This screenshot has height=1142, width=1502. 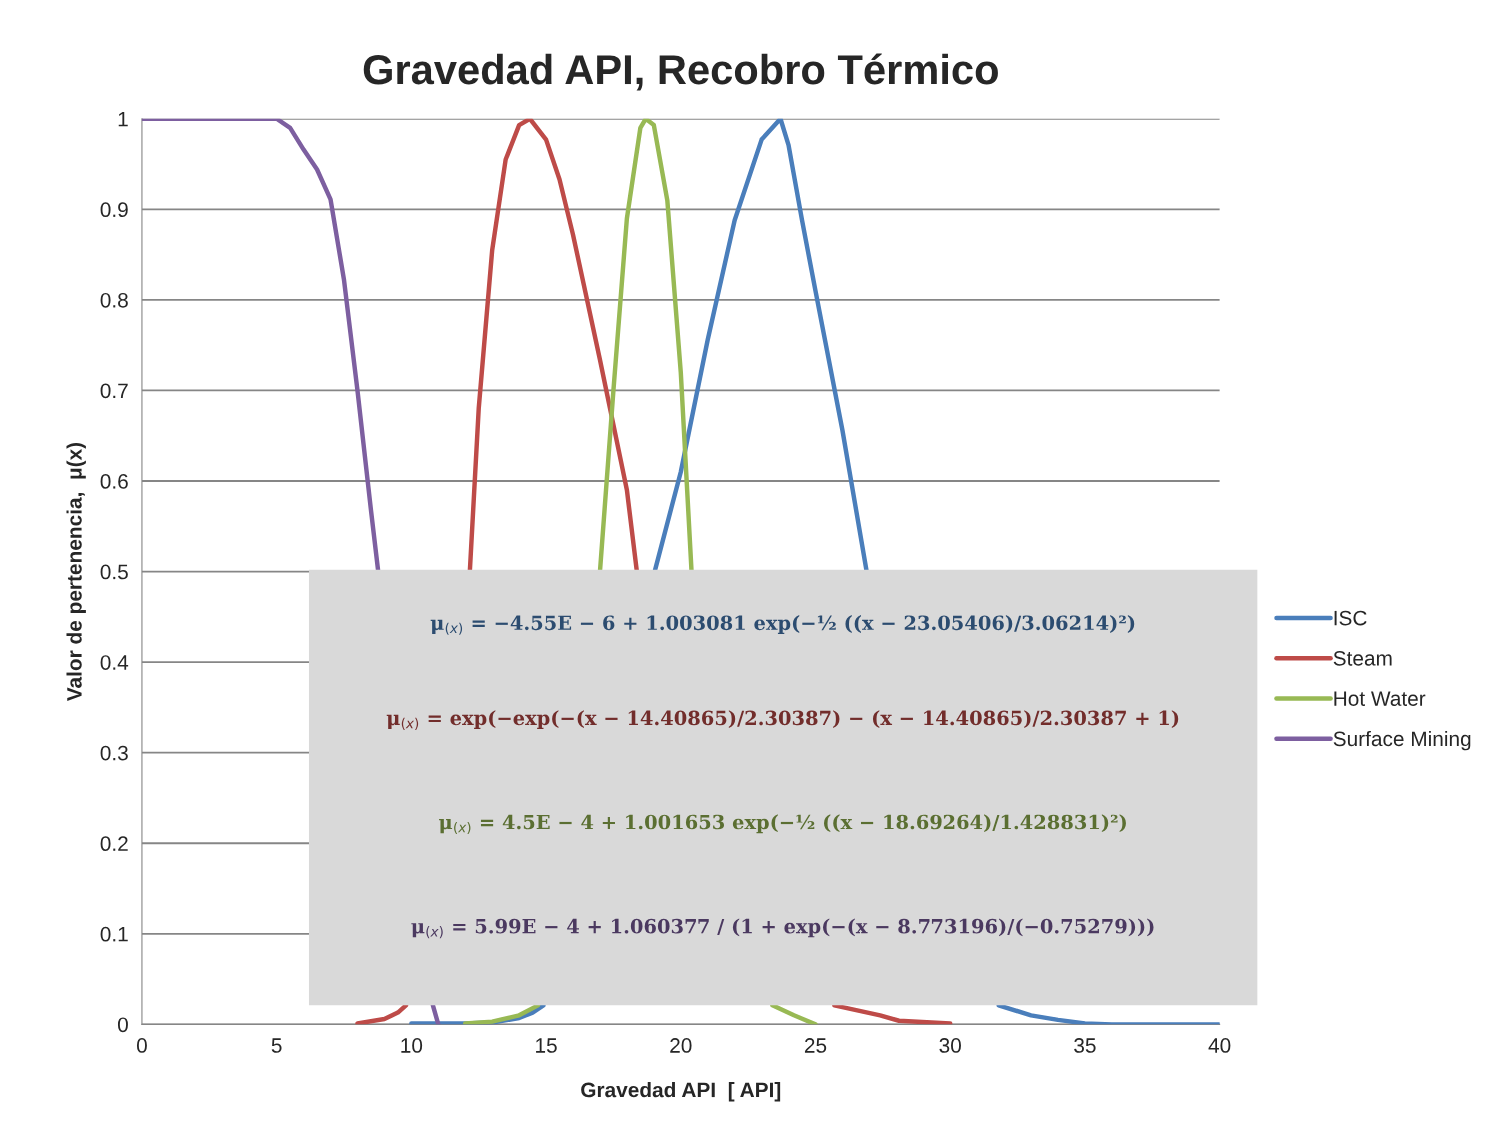 What do you see at coordinates (681, 1091) in the screenshot?
I see `x-axis-title: Gravedad API [ API]` at bounding box center [681, 1091].